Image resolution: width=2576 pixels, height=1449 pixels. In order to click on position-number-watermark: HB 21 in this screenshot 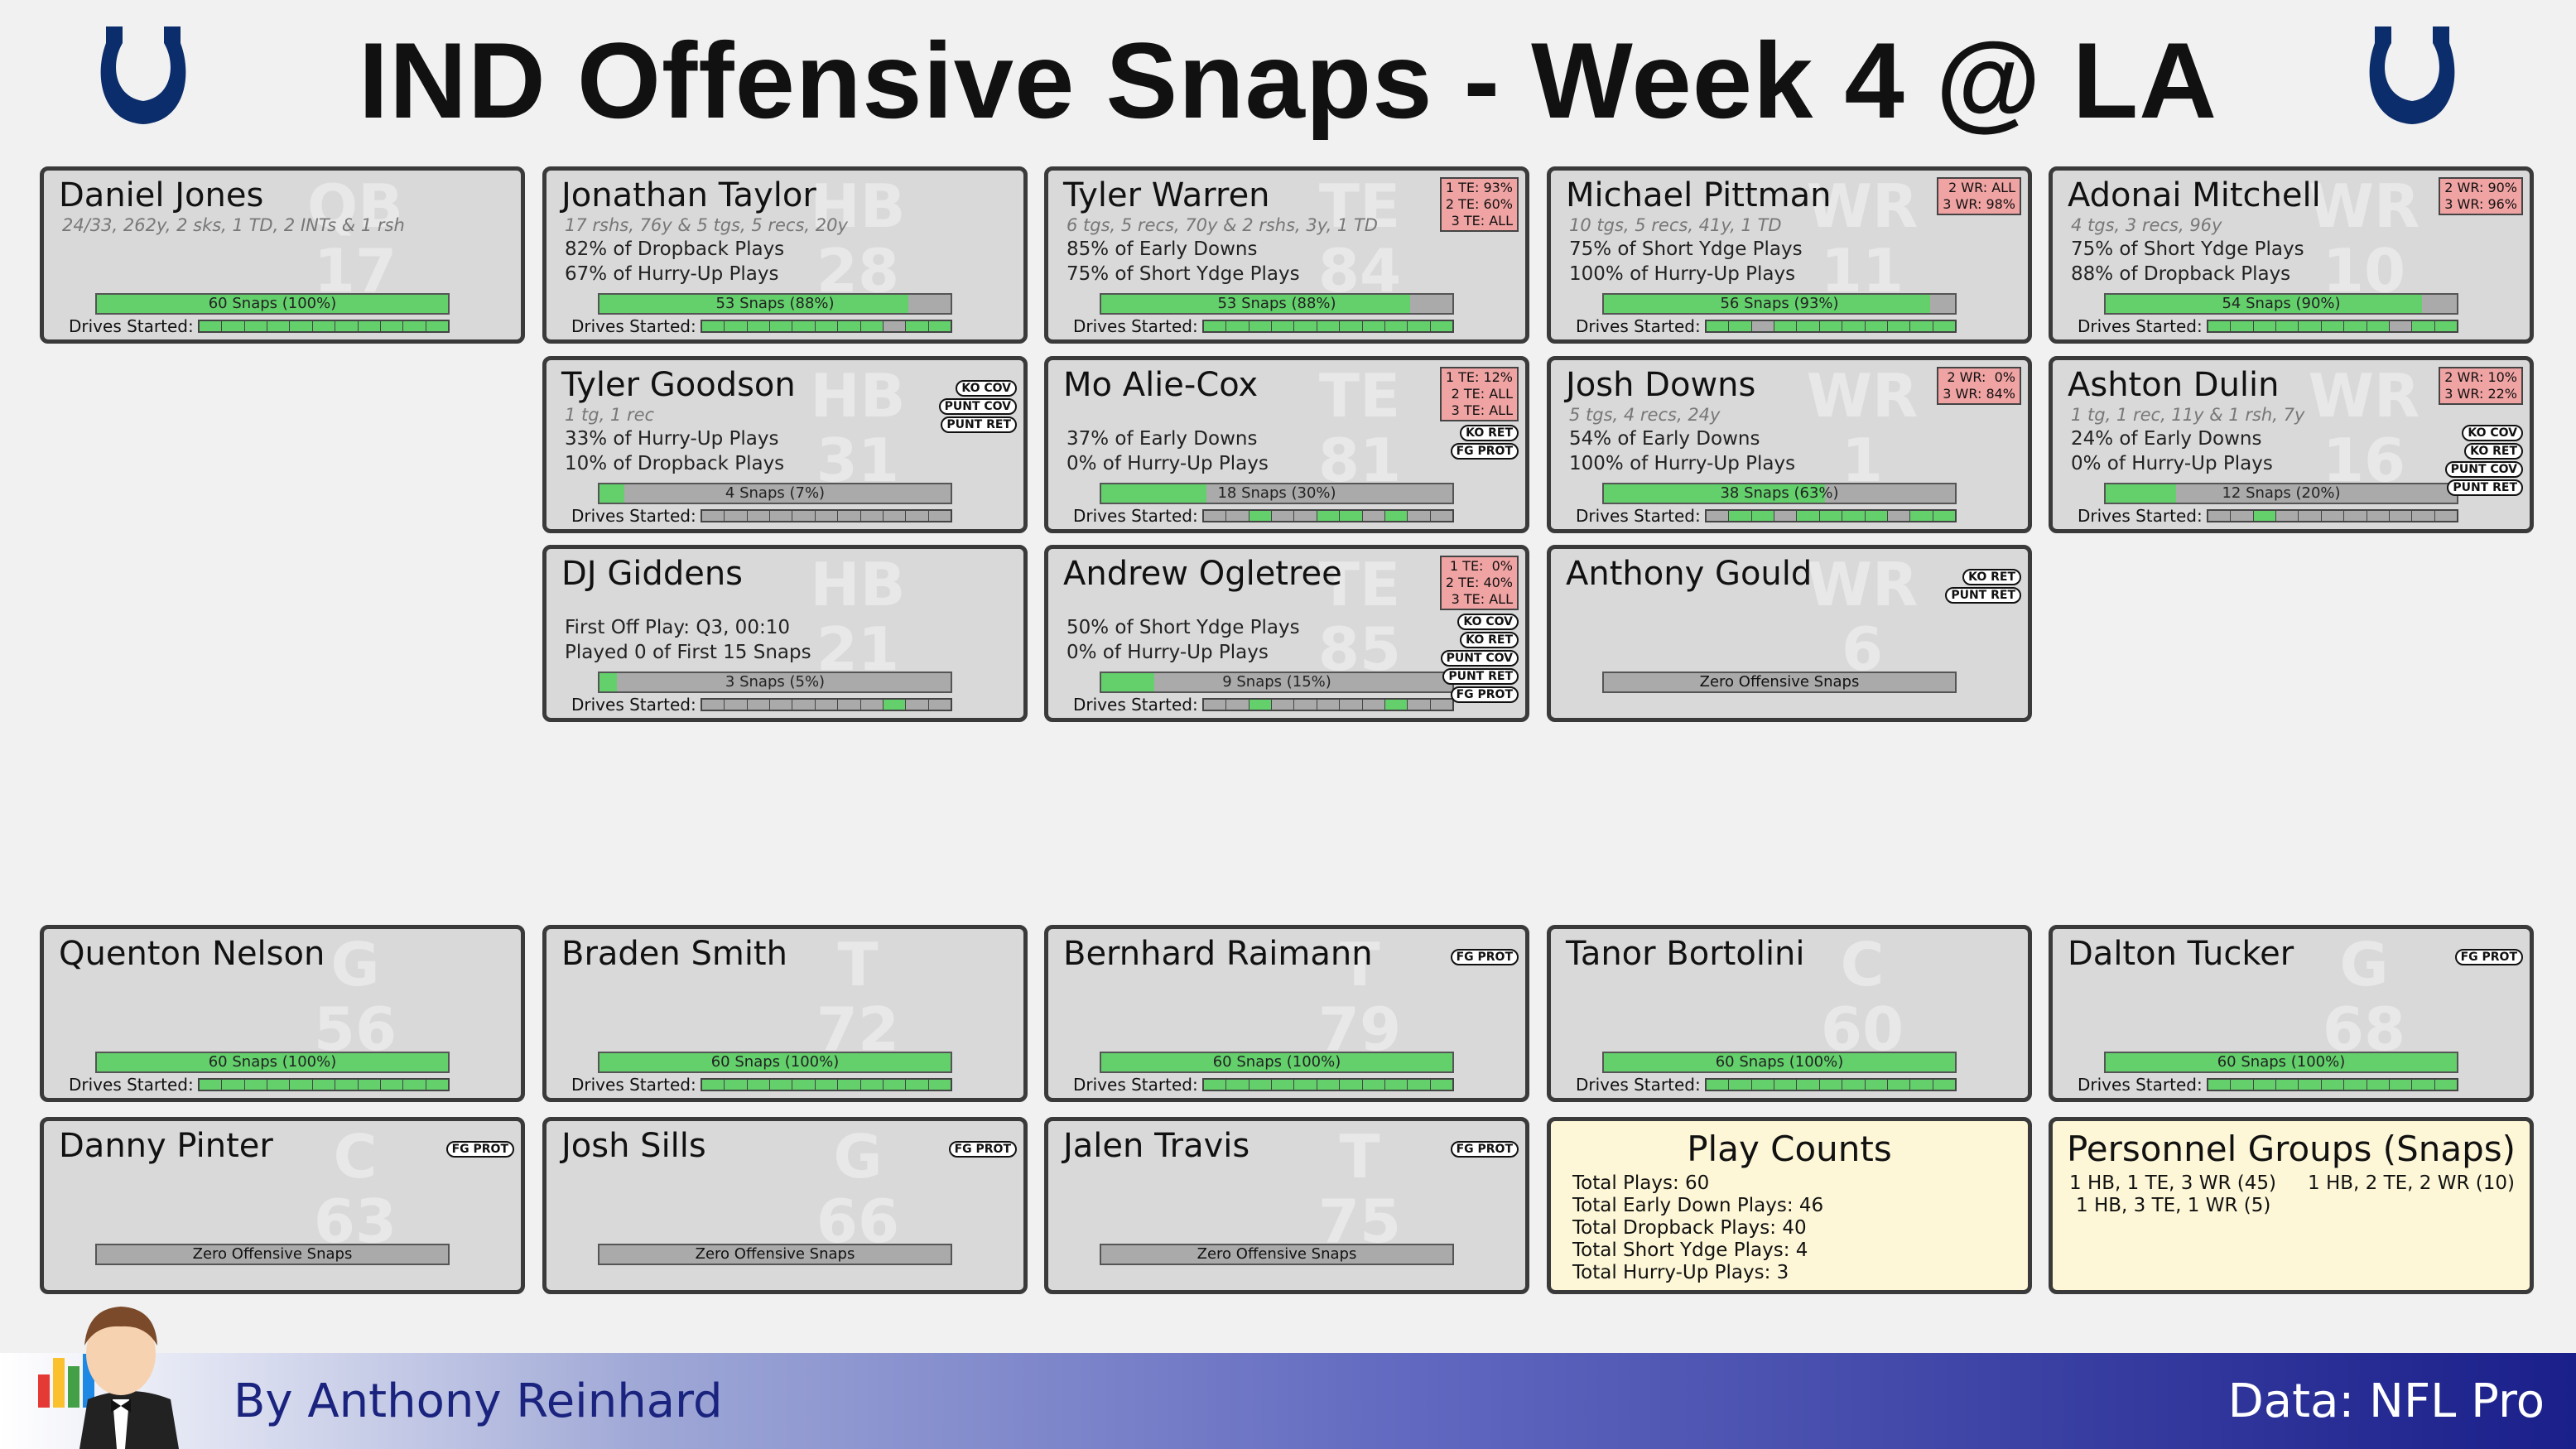, I will do `click(858, 616)`.